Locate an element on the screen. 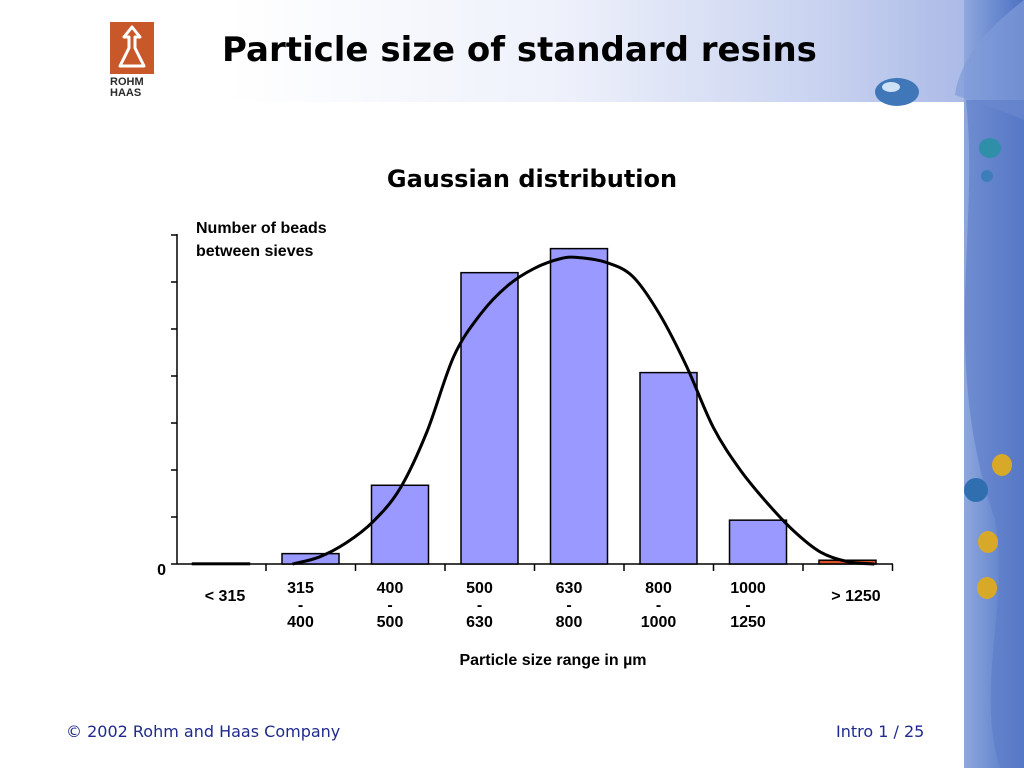 The image size is (1024, 768). x-tick-label: 500 -630 is located at coordinates (479, 605).